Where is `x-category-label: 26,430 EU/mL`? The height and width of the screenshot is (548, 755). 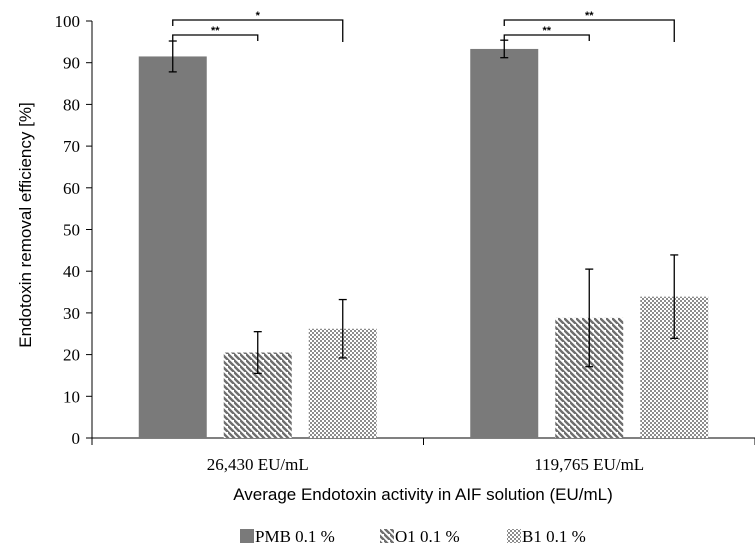
x-category-label: 26,430 EU/mL is located at coordinates (258, 464).